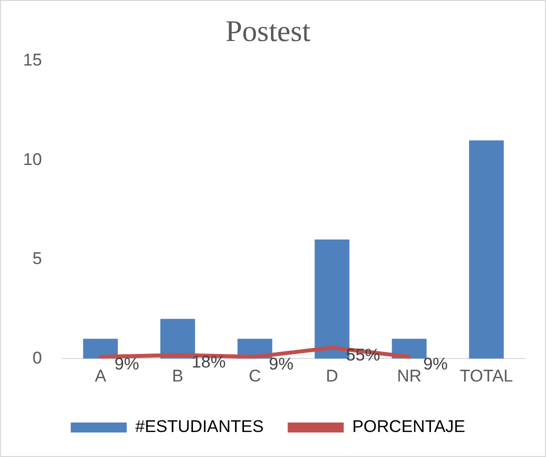 Image resolution: width=546 pixels, height=457 pixels. I want to click on chart-title: Postest, so click(268, 31).